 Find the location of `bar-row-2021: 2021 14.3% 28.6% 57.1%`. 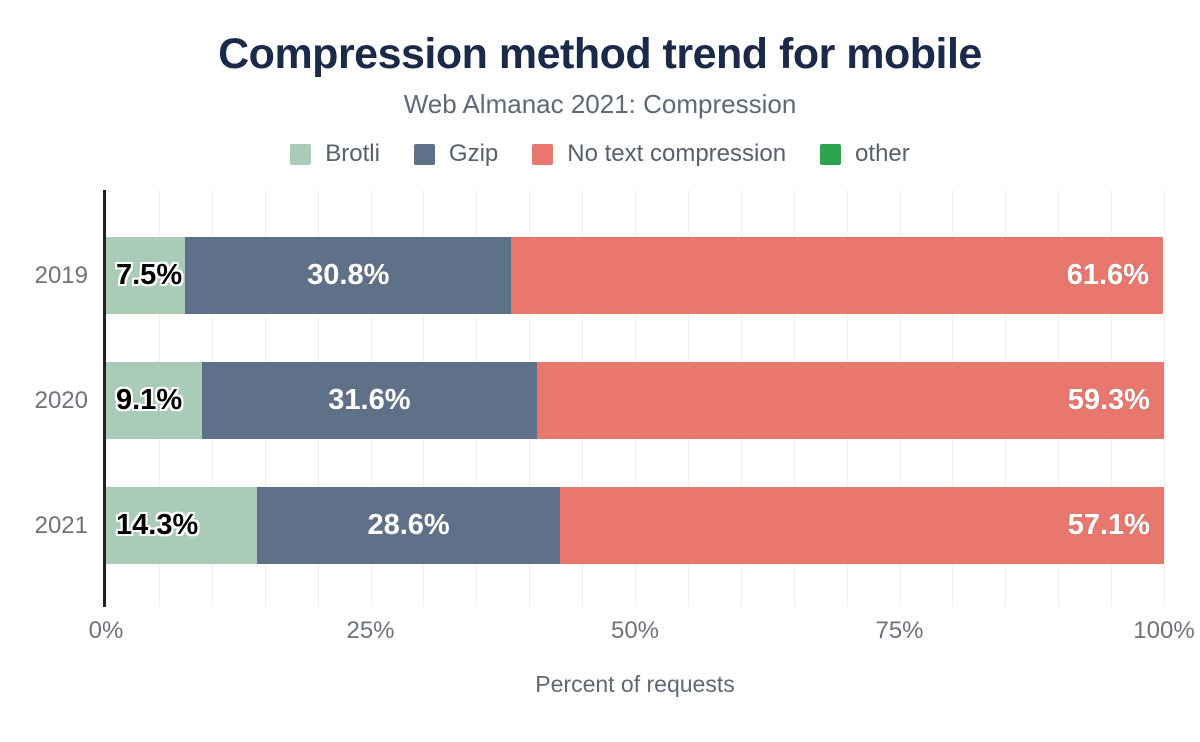

bar-row-2021: 2021 14.3% 28.6% 57.1% is located at coordinates (599, 525).